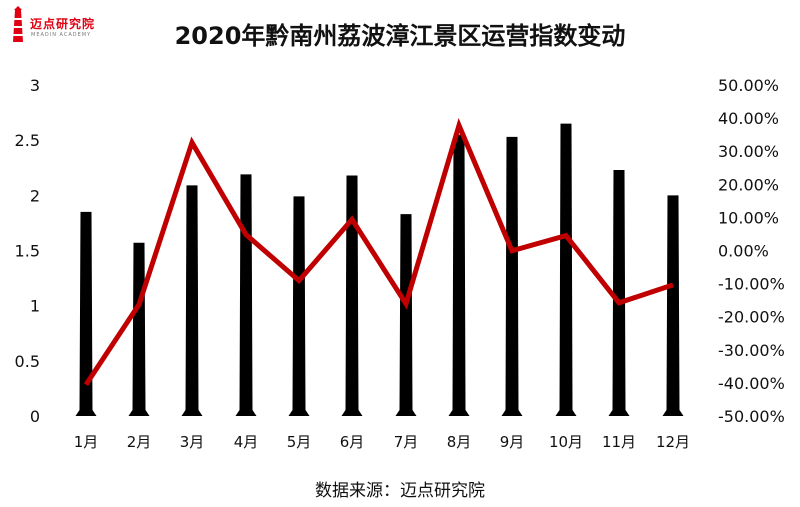 Image resolution: width=800 pixels, height=507 pixels. Describe the element at coordinates (63, 24) in the screenshot. I see `logo-text: 迈点研究院` at that location.